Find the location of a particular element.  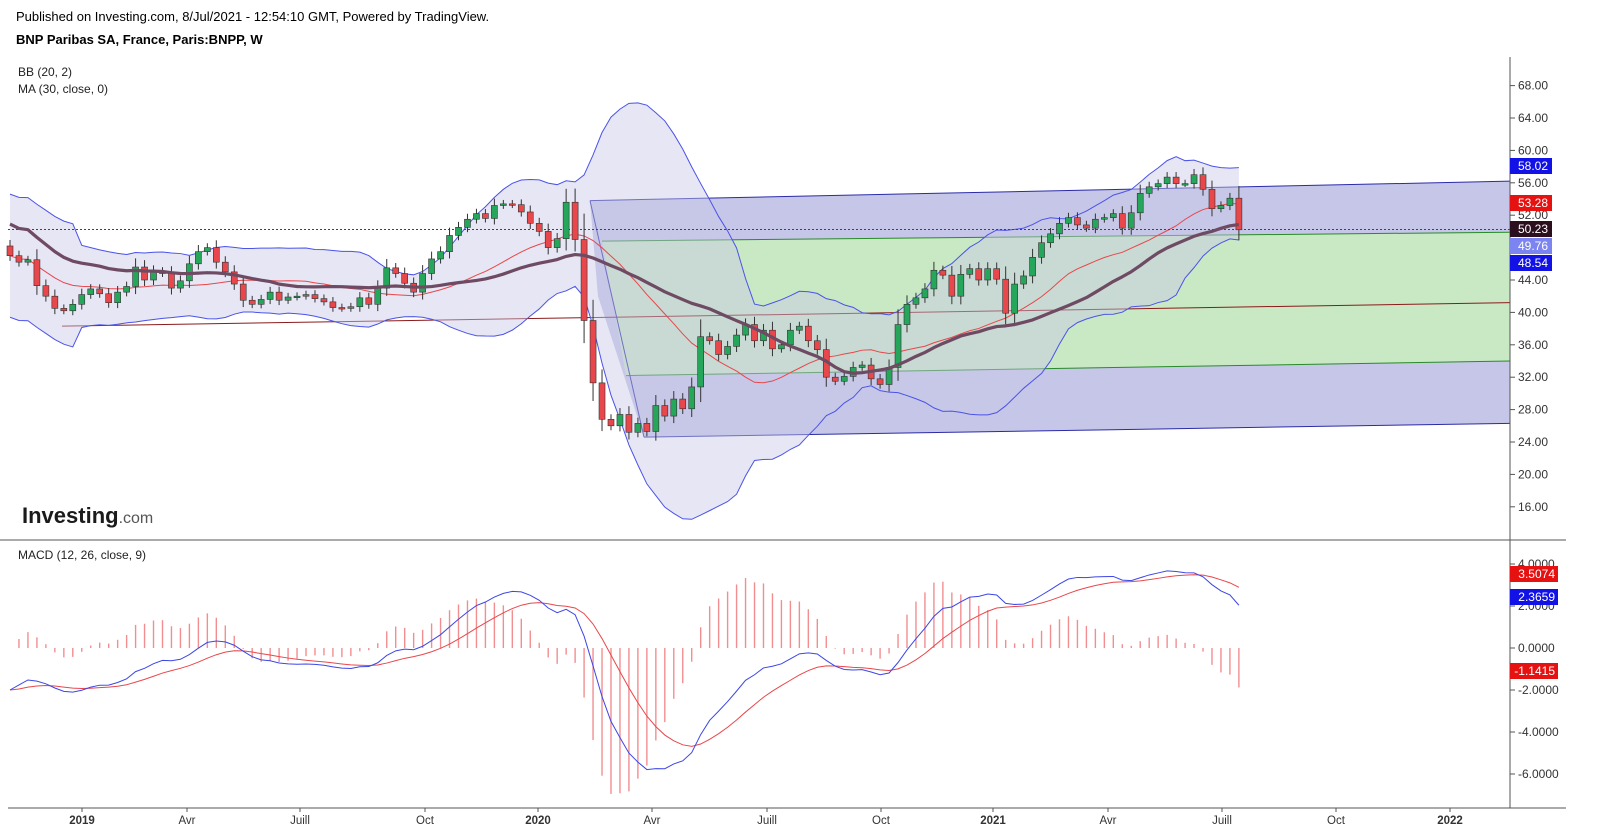

x-tick-label: 2020 is located at coordinates (538, 820).